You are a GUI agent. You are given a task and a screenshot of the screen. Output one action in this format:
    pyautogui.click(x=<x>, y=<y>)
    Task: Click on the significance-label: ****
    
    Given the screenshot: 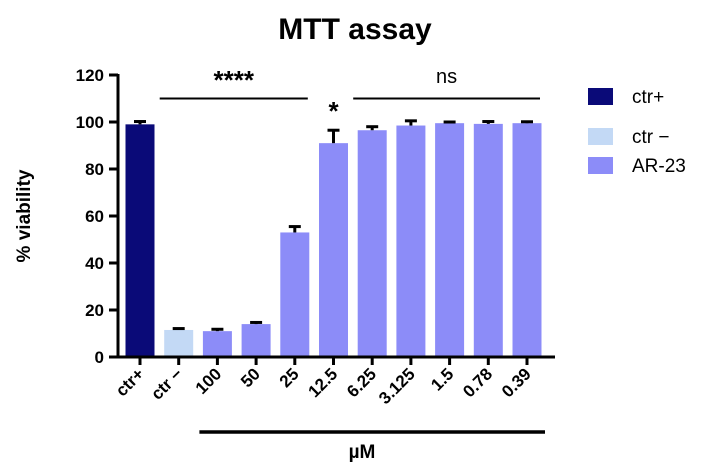 What is the action you would take?
    pyautogui.click(x=234, y=80)
    